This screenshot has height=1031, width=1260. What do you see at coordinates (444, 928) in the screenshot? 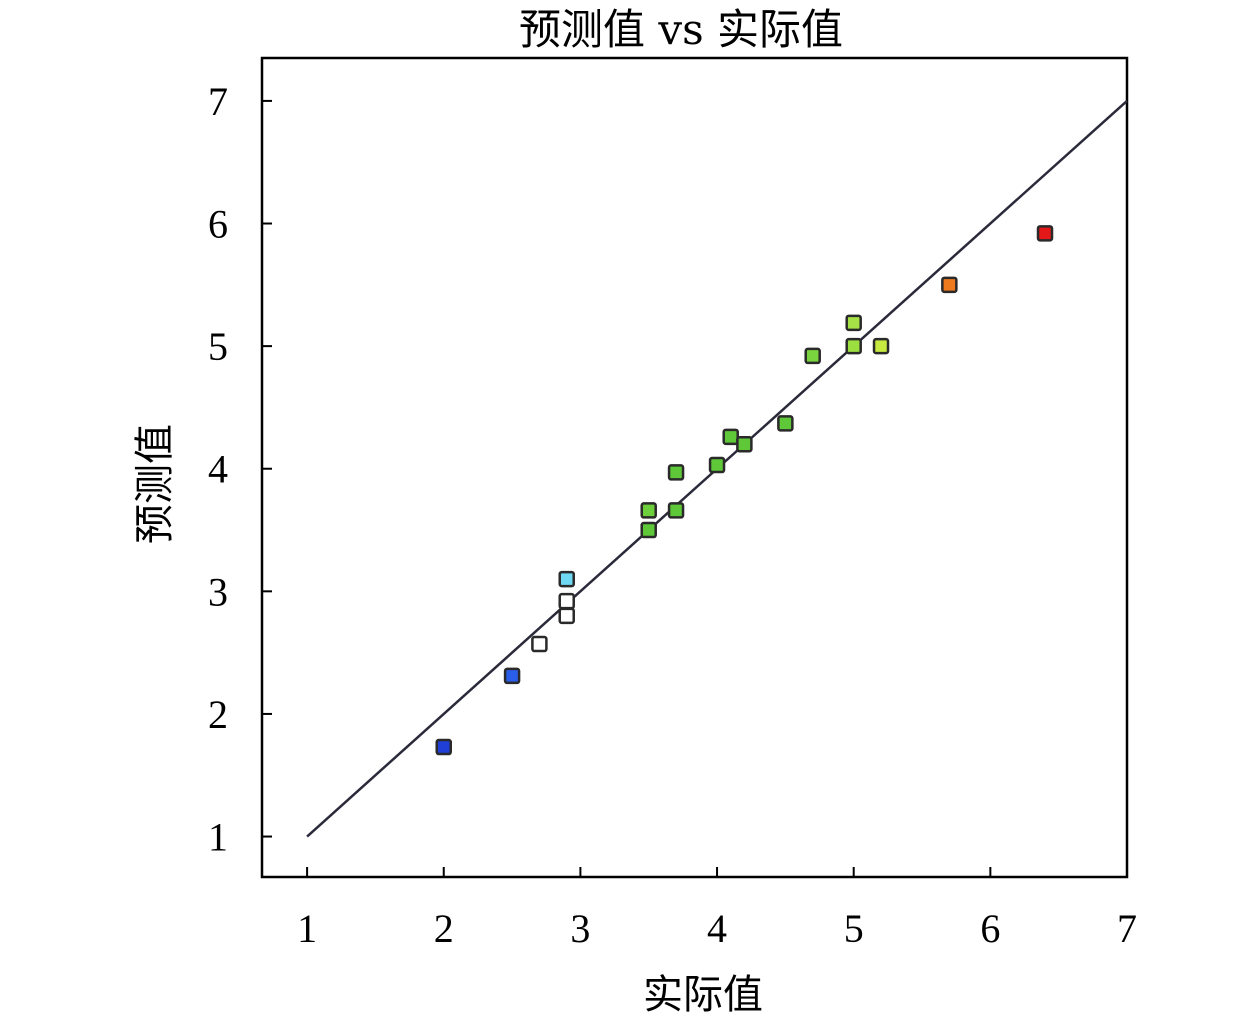
I see `x-tick-label: 2` at bounding box center [444, 928].